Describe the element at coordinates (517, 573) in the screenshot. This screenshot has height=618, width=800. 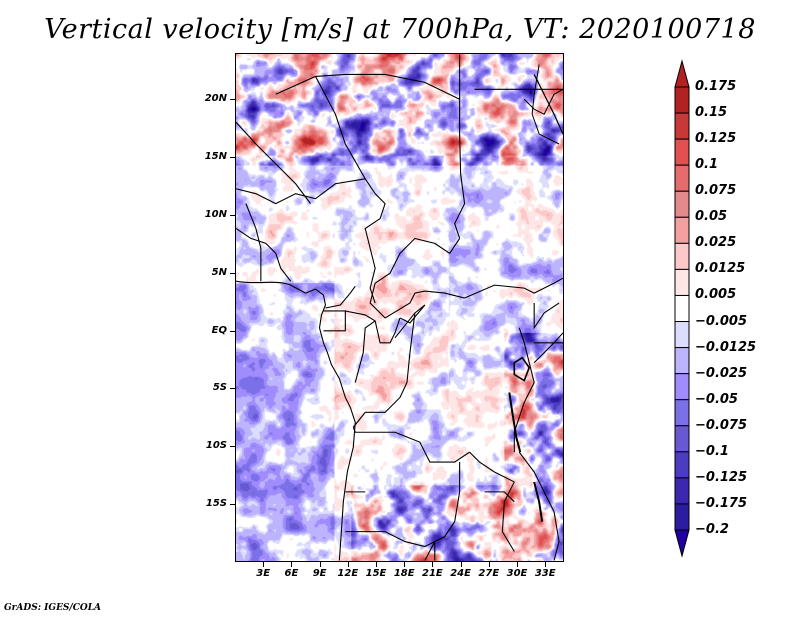
I see `lon-tick-label: 30E` at that location.